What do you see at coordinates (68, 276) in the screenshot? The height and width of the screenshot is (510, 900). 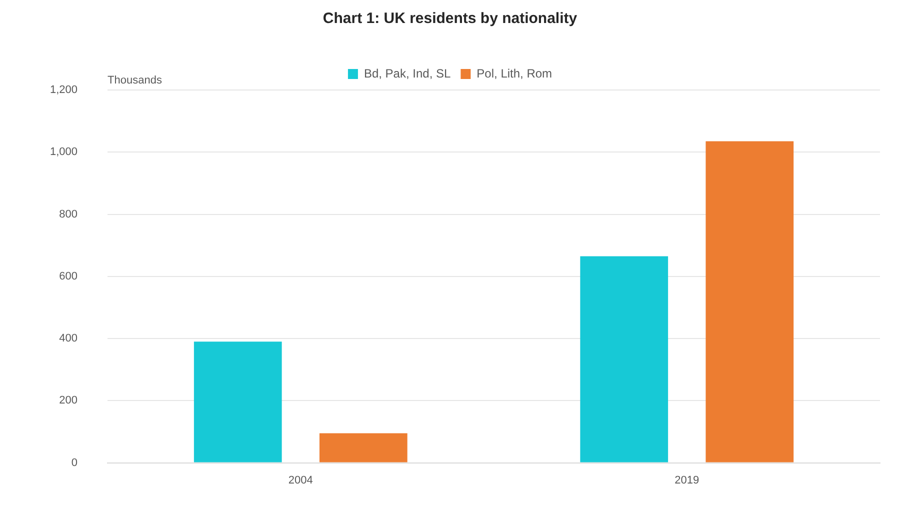 I see `y-tick-label: 600` at bounding box center [68, 276].